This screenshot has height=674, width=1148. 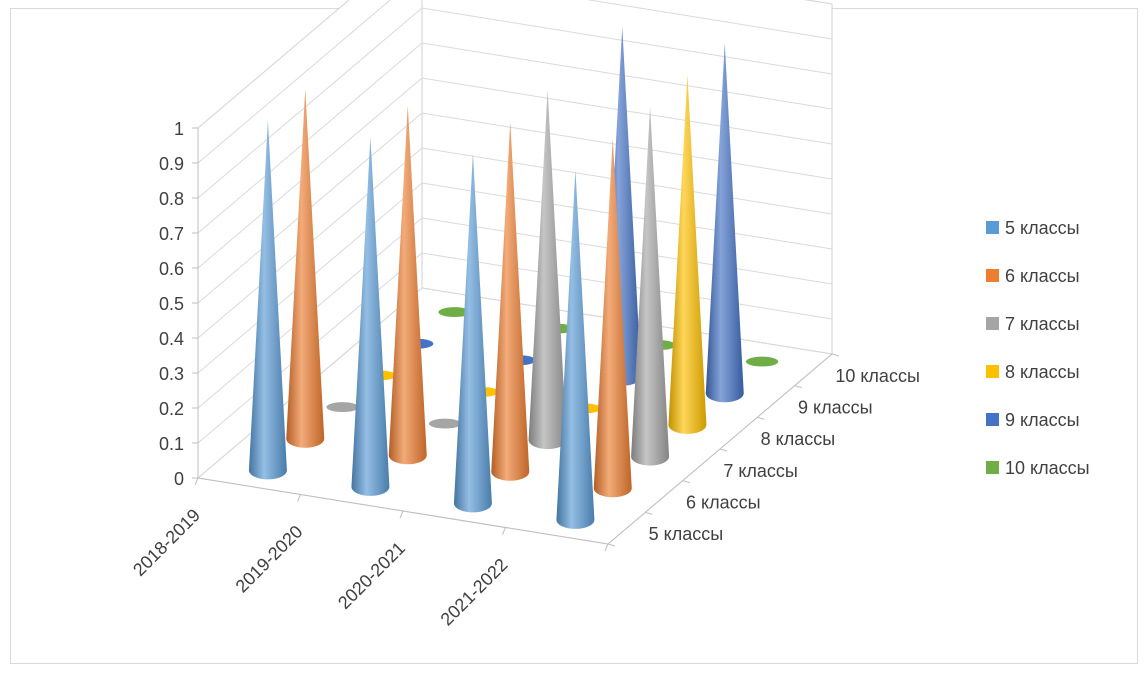 I want to click on y-tick-label: 0.1, so click(x=171, y=444).